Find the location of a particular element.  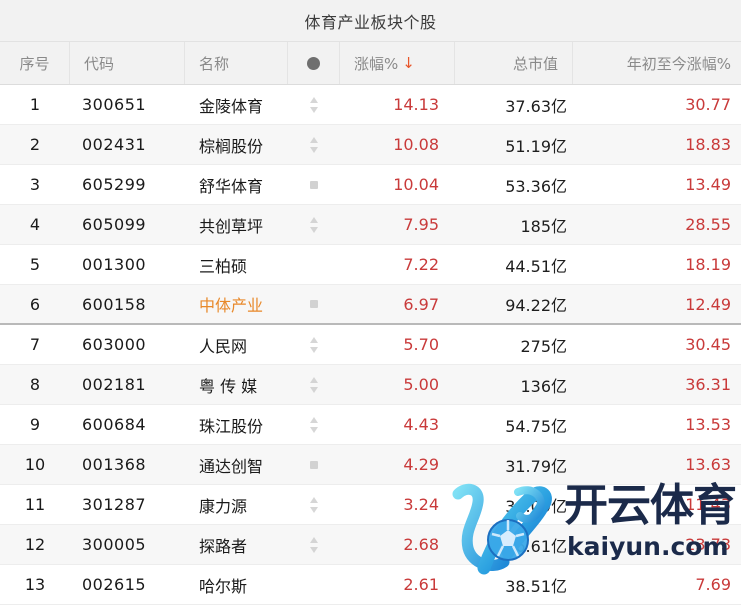

row-name-cell: 棕榈股份 is located at coordinates (231, 146).